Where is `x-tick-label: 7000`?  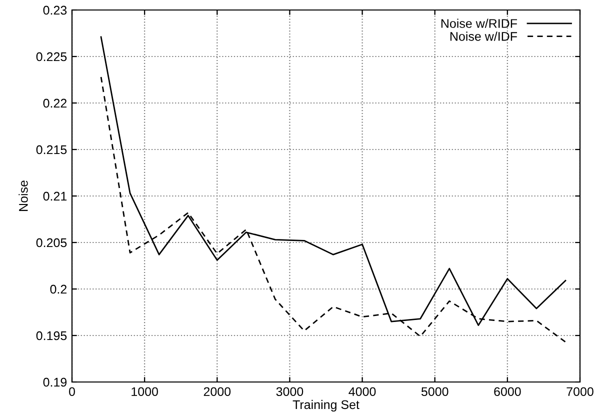 x-tick-label: 7000 is located at coordinates (580, 391).